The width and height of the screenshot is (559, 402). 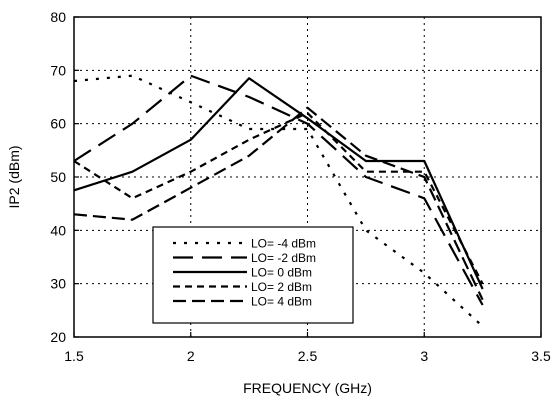 I want to click on legend-label: LO= 0 dBm, so click(x=281, y=273).